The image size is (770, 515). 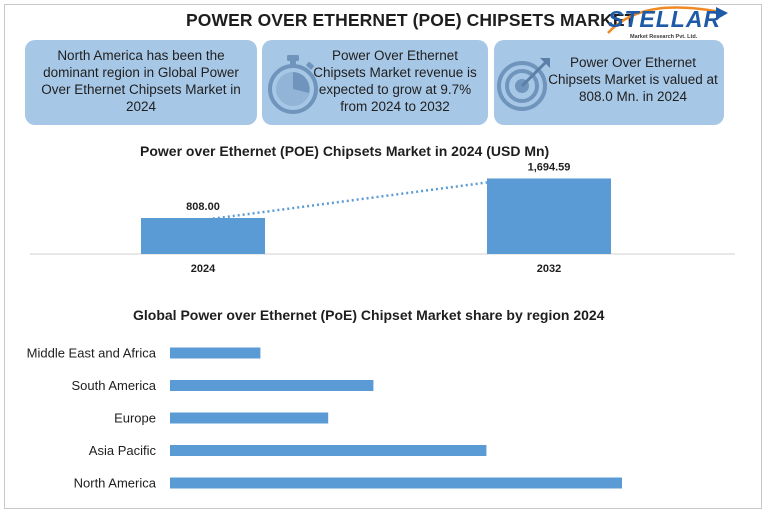 What do you see at coordinates (293, 84) in the screenshot?
I see `stopwatch-icon` at bounding box center [293, 84].